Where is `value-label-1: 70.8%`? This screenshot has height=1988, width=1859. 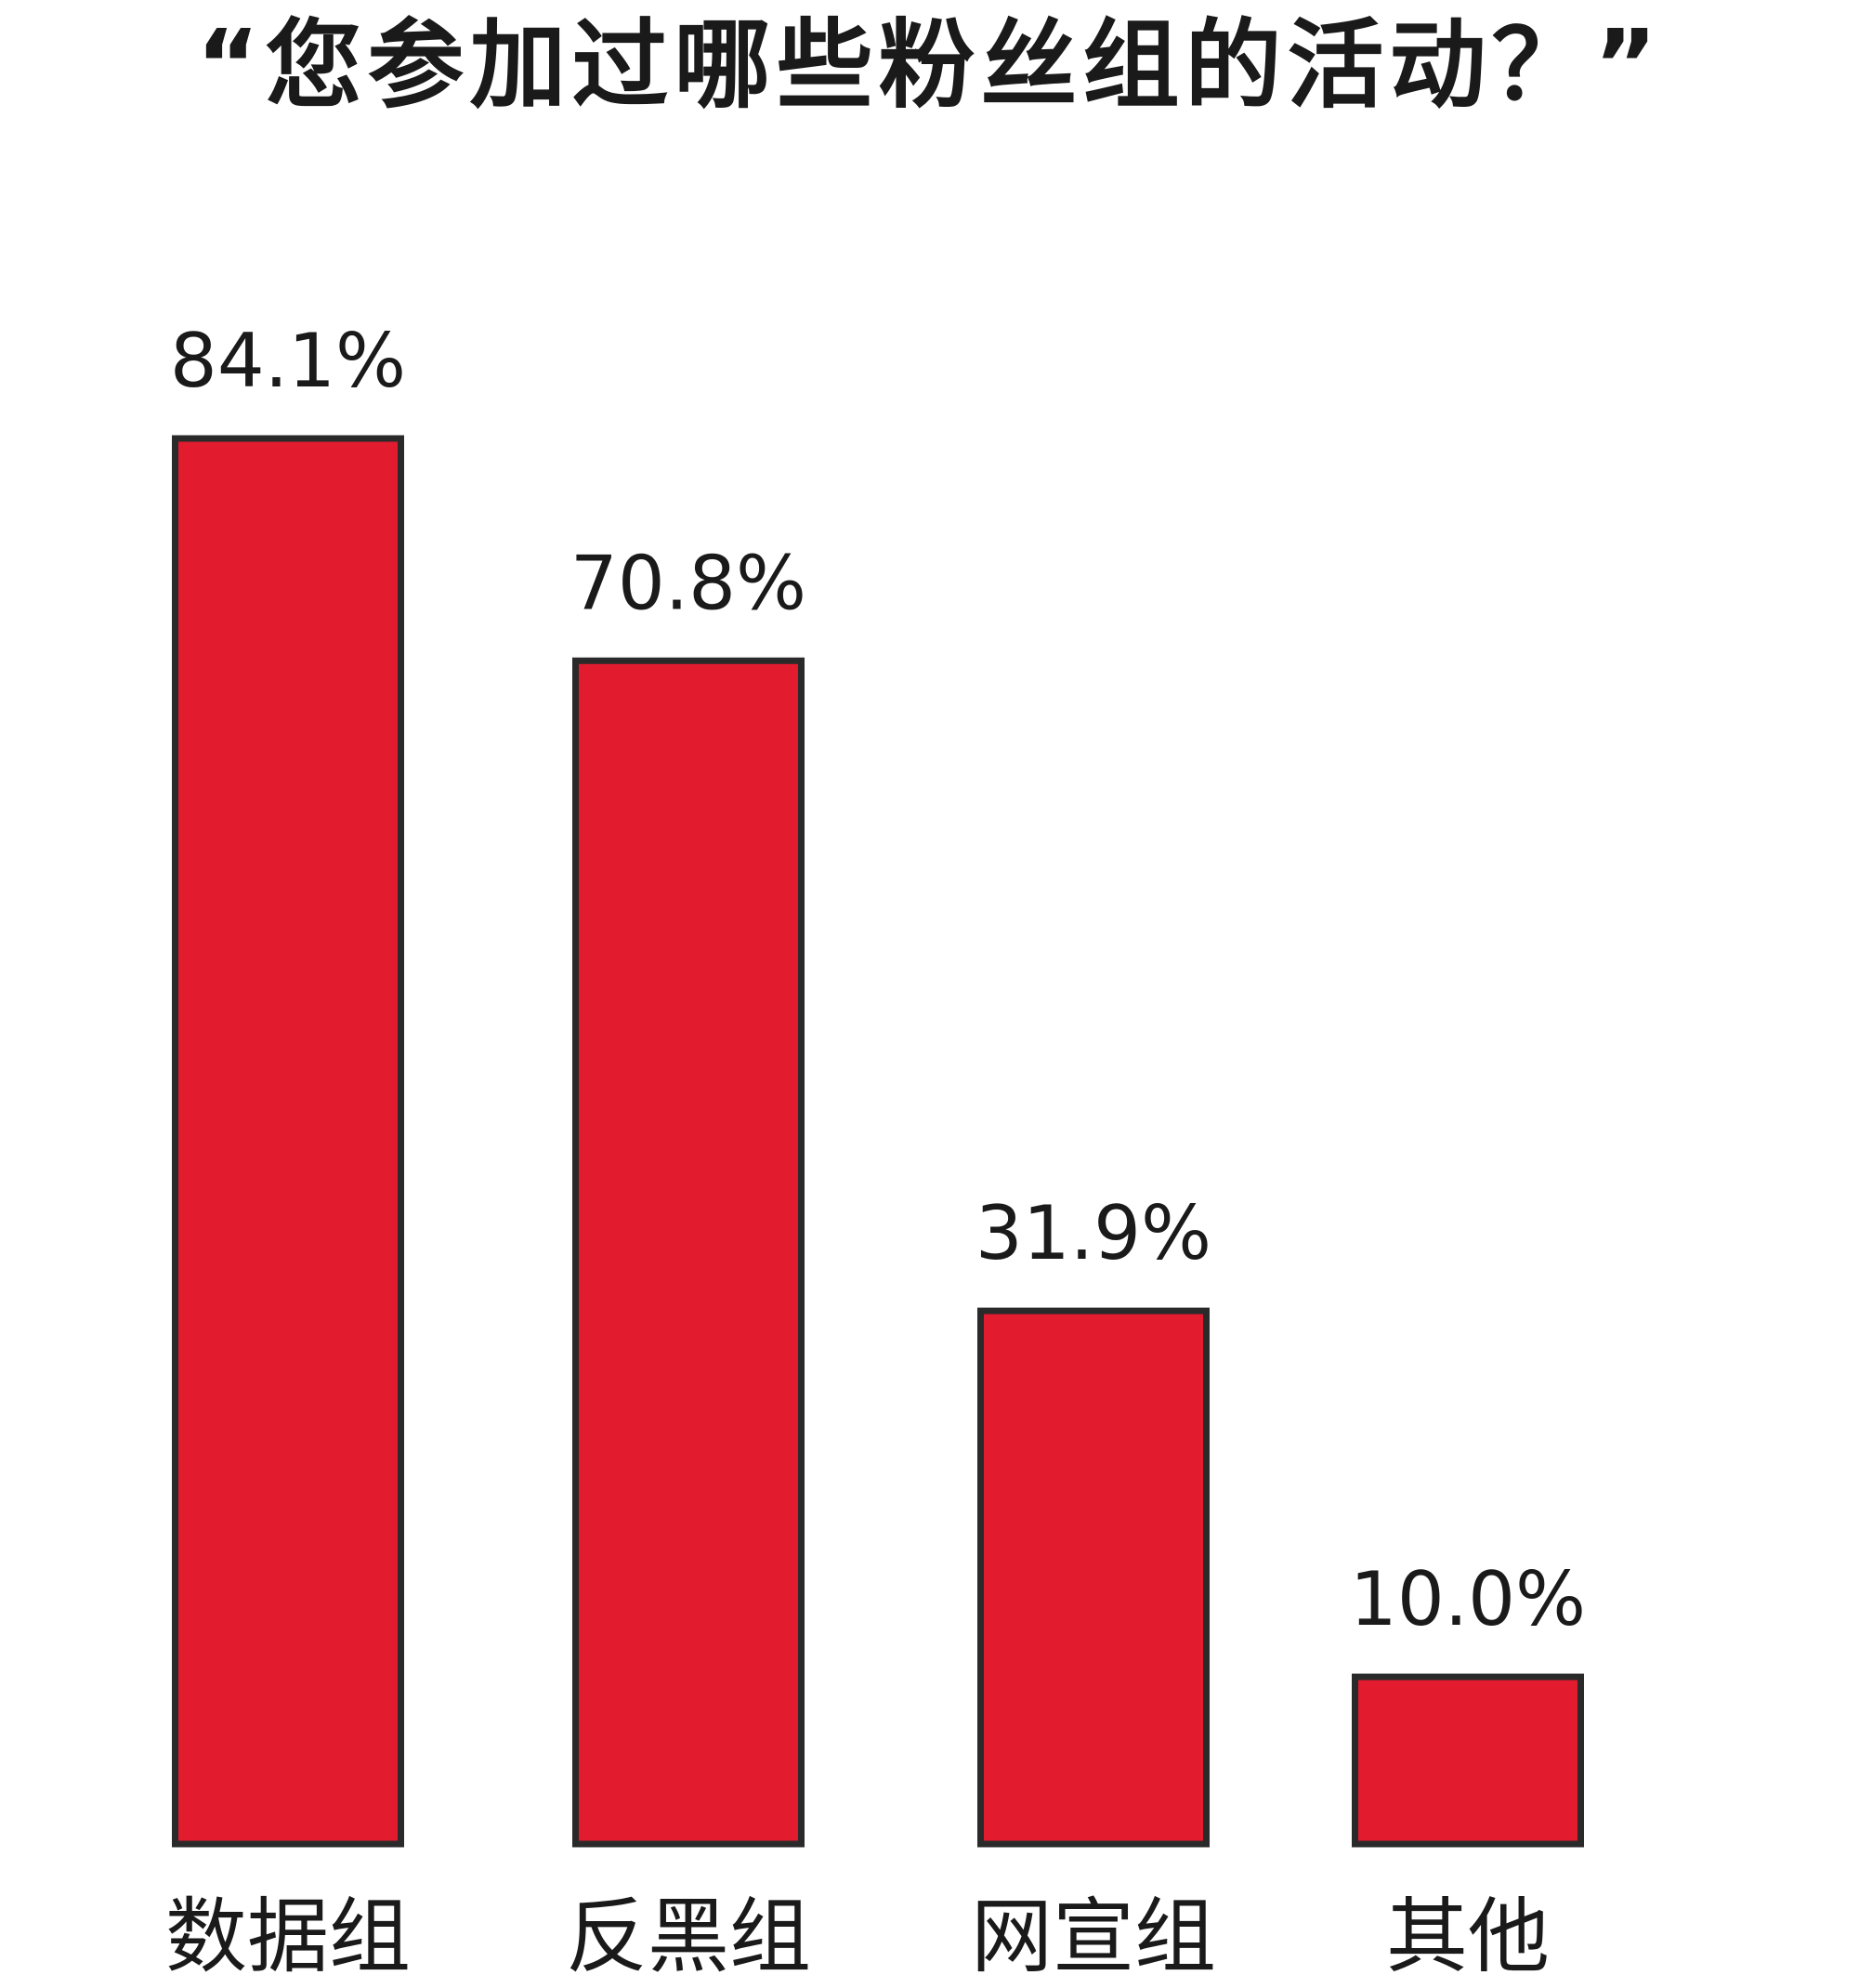
value-label-1: 70.8% is located at coordinates (688, 583).